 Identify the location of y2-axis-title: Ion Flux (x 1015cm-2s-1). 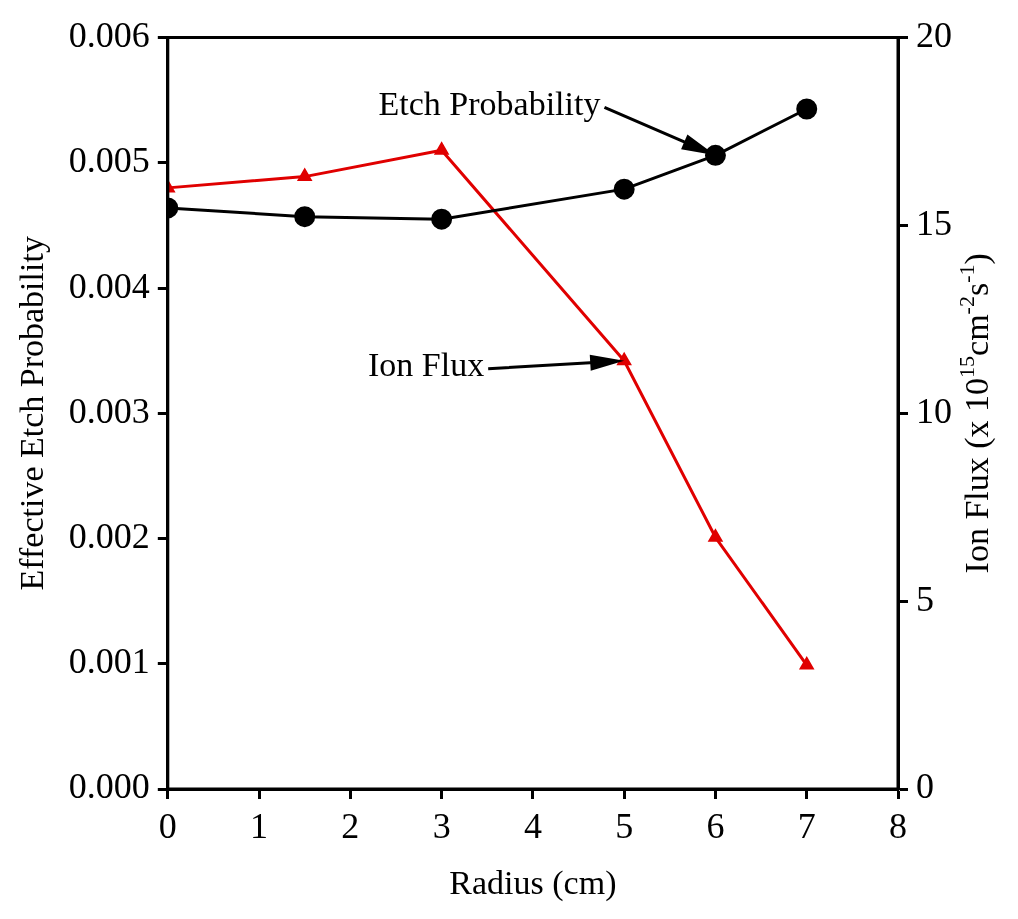
(975, 413).